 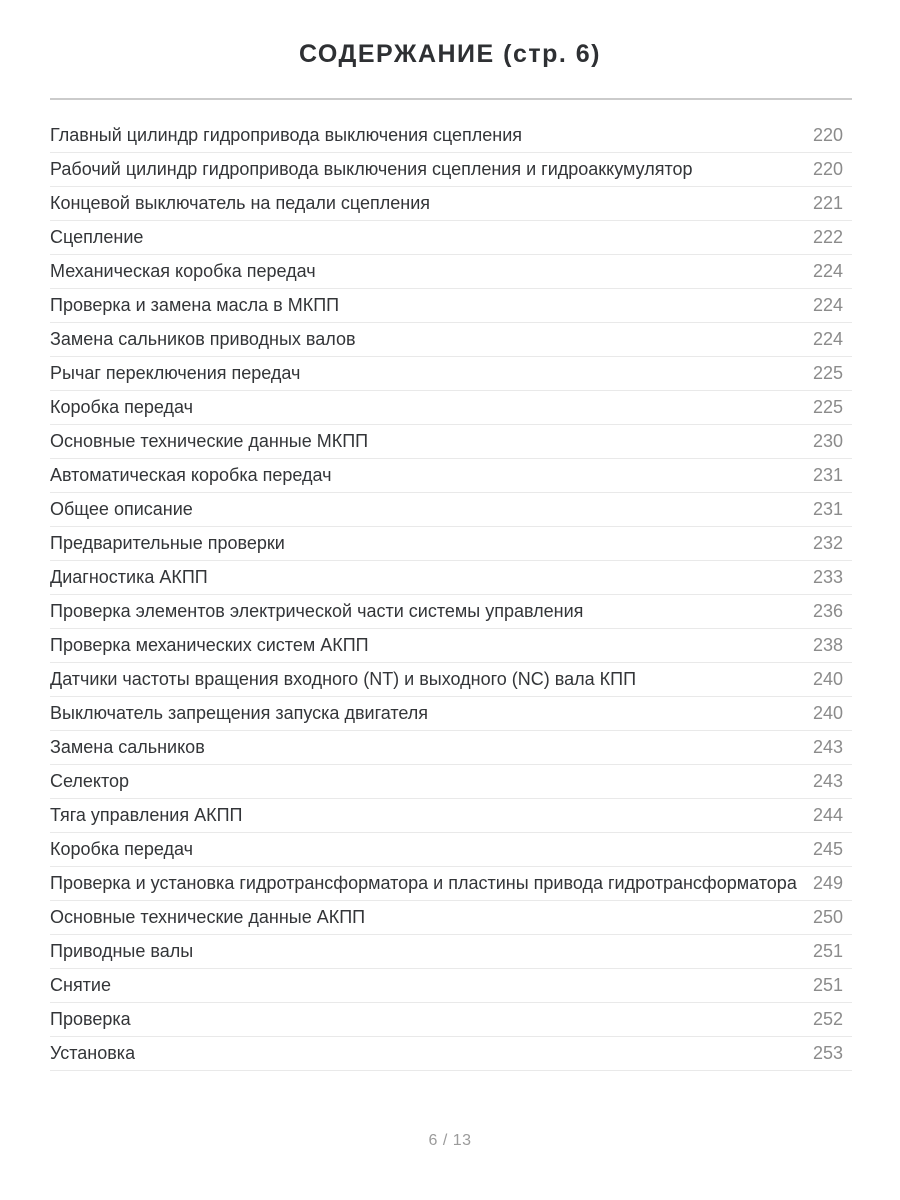 I want to click on page-title: СОДЕРЖАНИЕ (стр. 6), so click(x=450, y=54).